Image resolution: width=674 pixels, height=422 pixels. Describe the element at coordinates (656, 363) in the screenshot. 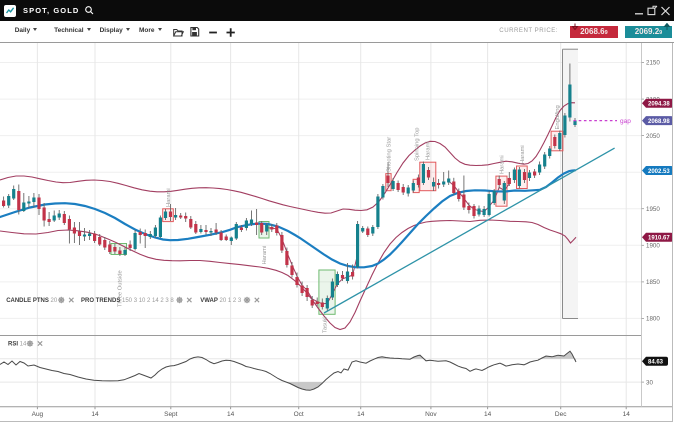

I see `svg-text: 84.63` at that location.